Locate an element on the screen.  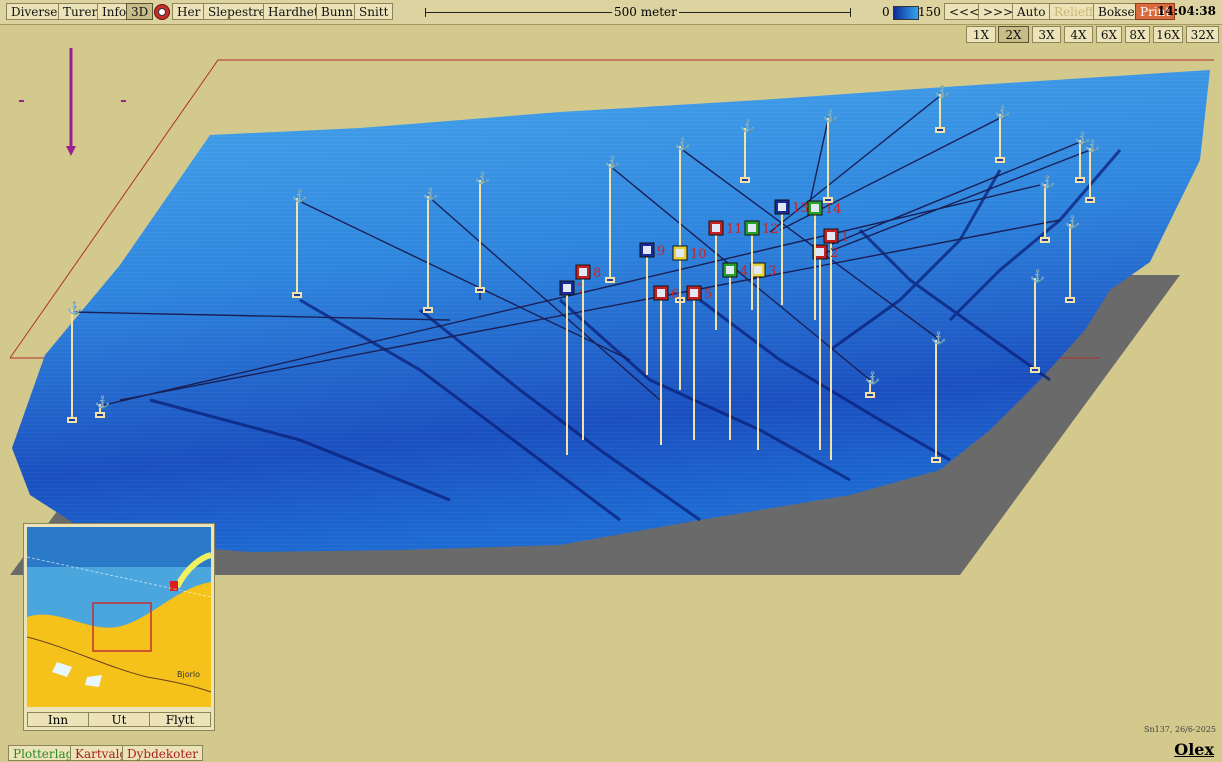
zoom-16x-button: 16X is located at coordinates (1168, 34).